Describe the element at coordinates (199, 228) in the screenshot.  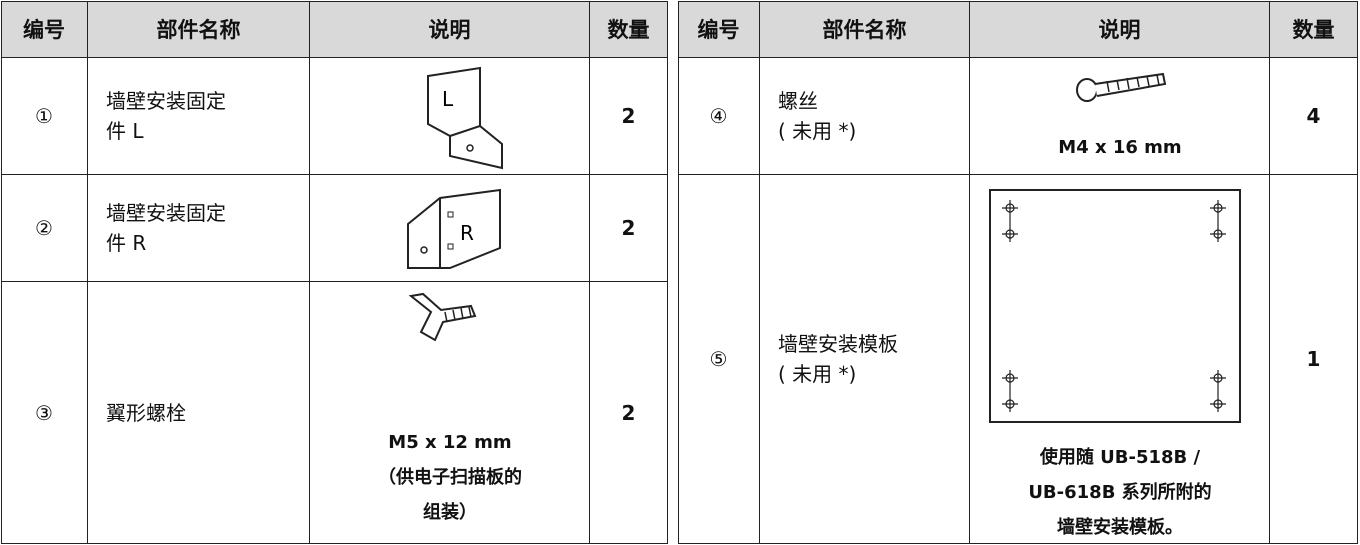
I see `name-cell: 墙壁安装固定件 R` at that location.